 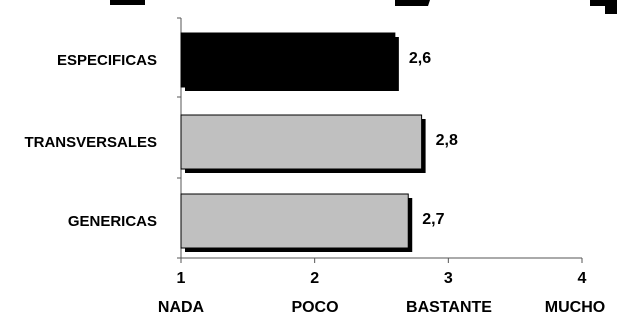 I want to click on x-tick-word: NADA, so click(x=181, y=307).